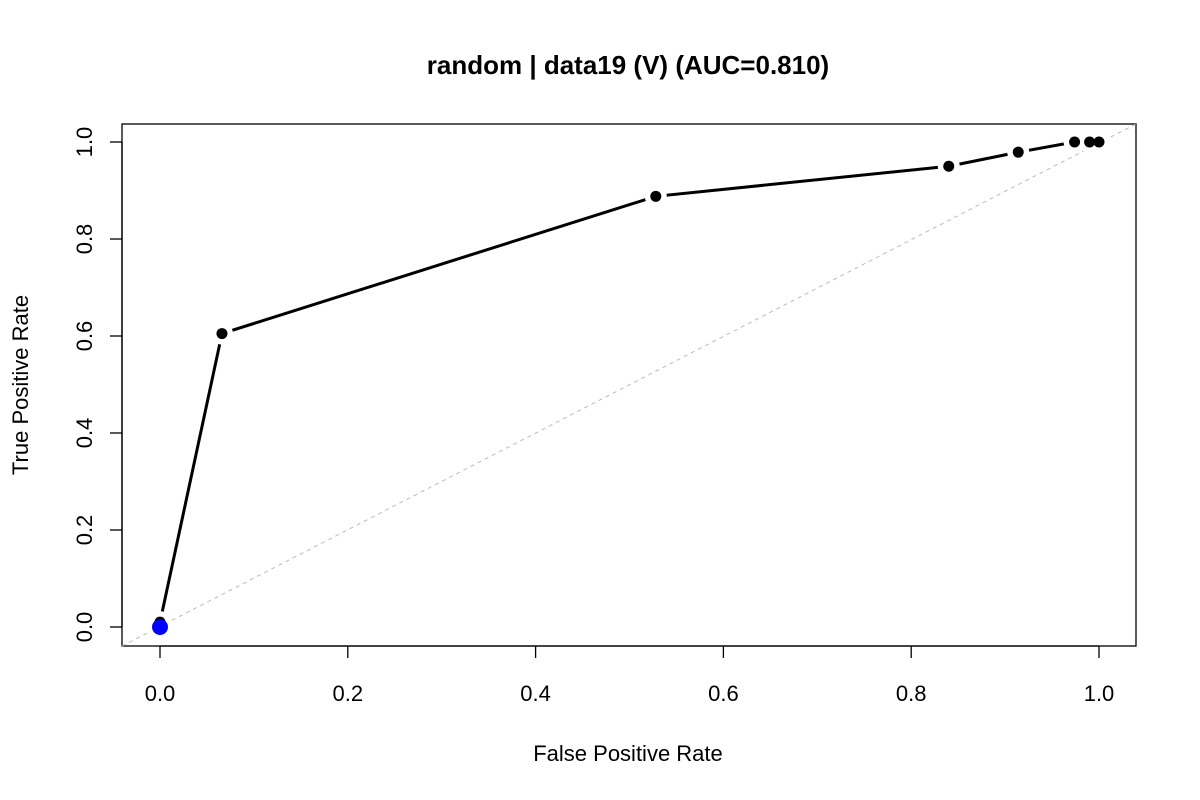 The width and height of the screenshot is (1200, 800). What do you see at coordinates (97, 385) in the screenshot?
I see `y-axis: 0.0 0.2 0.4 0.6 0.8 1.0` at bounding box center [97, 385].